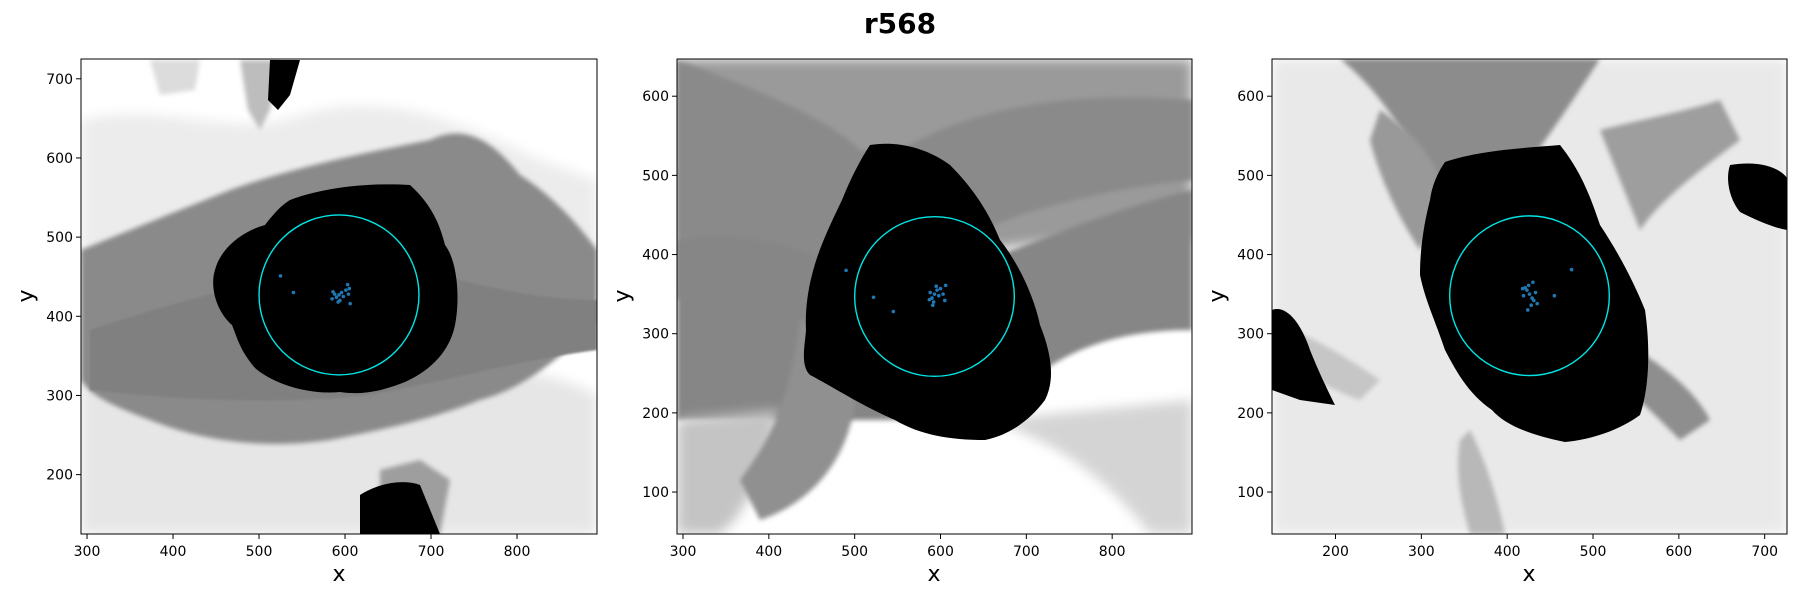 This screenshot has height=600, width=1800. I want to click on x-tick-label: 200, so click(1335, 552).